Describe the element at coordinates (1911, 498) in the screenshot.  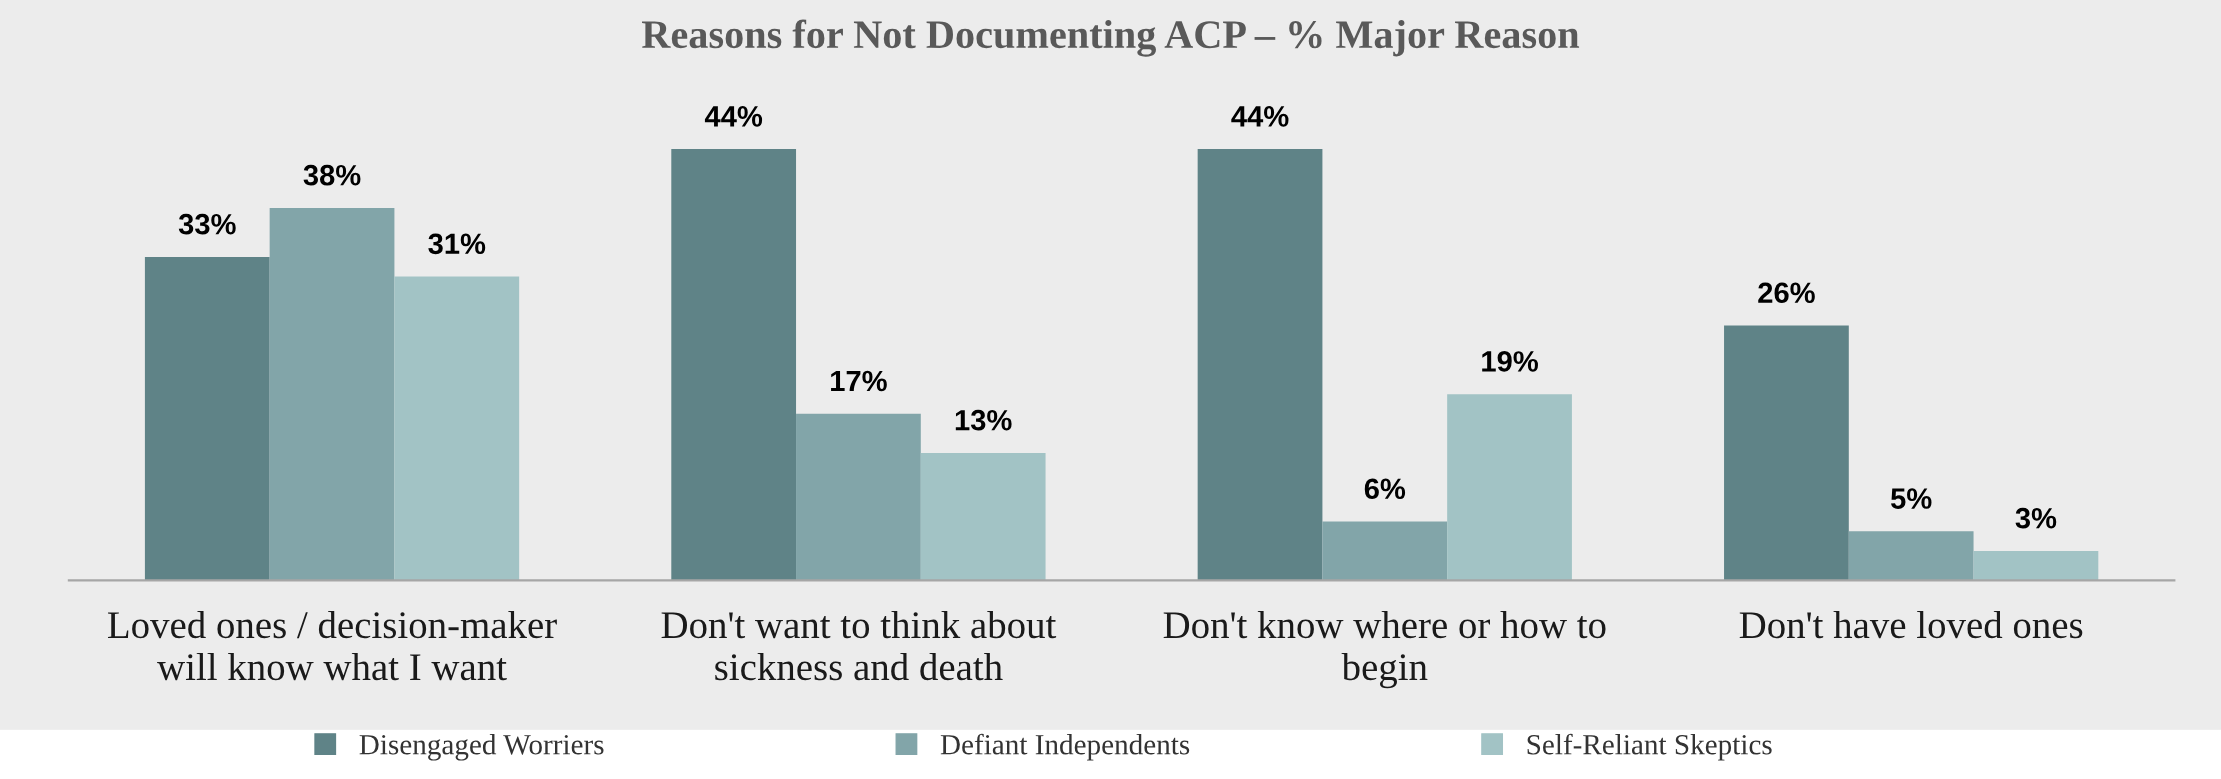
I see `data-label: 5%` at that location.